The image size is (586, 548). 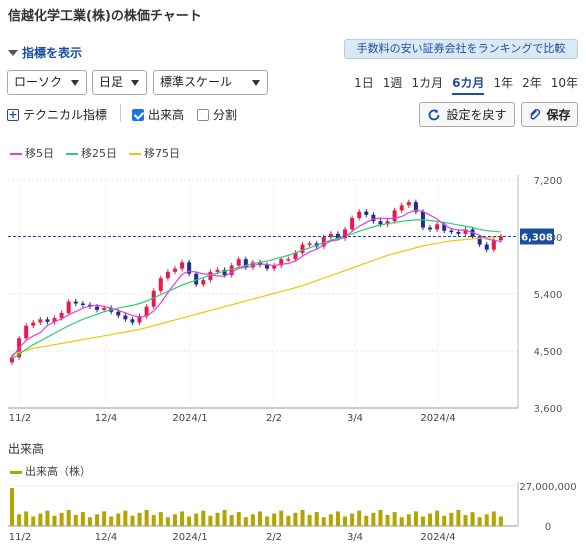 I want to click on tab-6m: 6カ月, so click(x=468, y=84).